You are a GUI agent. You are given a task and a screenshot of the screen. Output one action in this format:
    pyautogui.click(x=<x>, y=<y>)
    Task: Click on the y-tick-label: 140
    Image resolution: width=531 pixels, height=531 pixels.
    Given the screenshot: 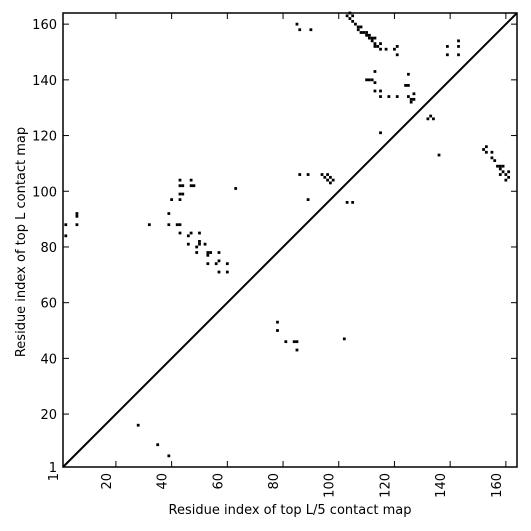 What is the action you would take?
    pyautogui.click(x=44, y=81)
    